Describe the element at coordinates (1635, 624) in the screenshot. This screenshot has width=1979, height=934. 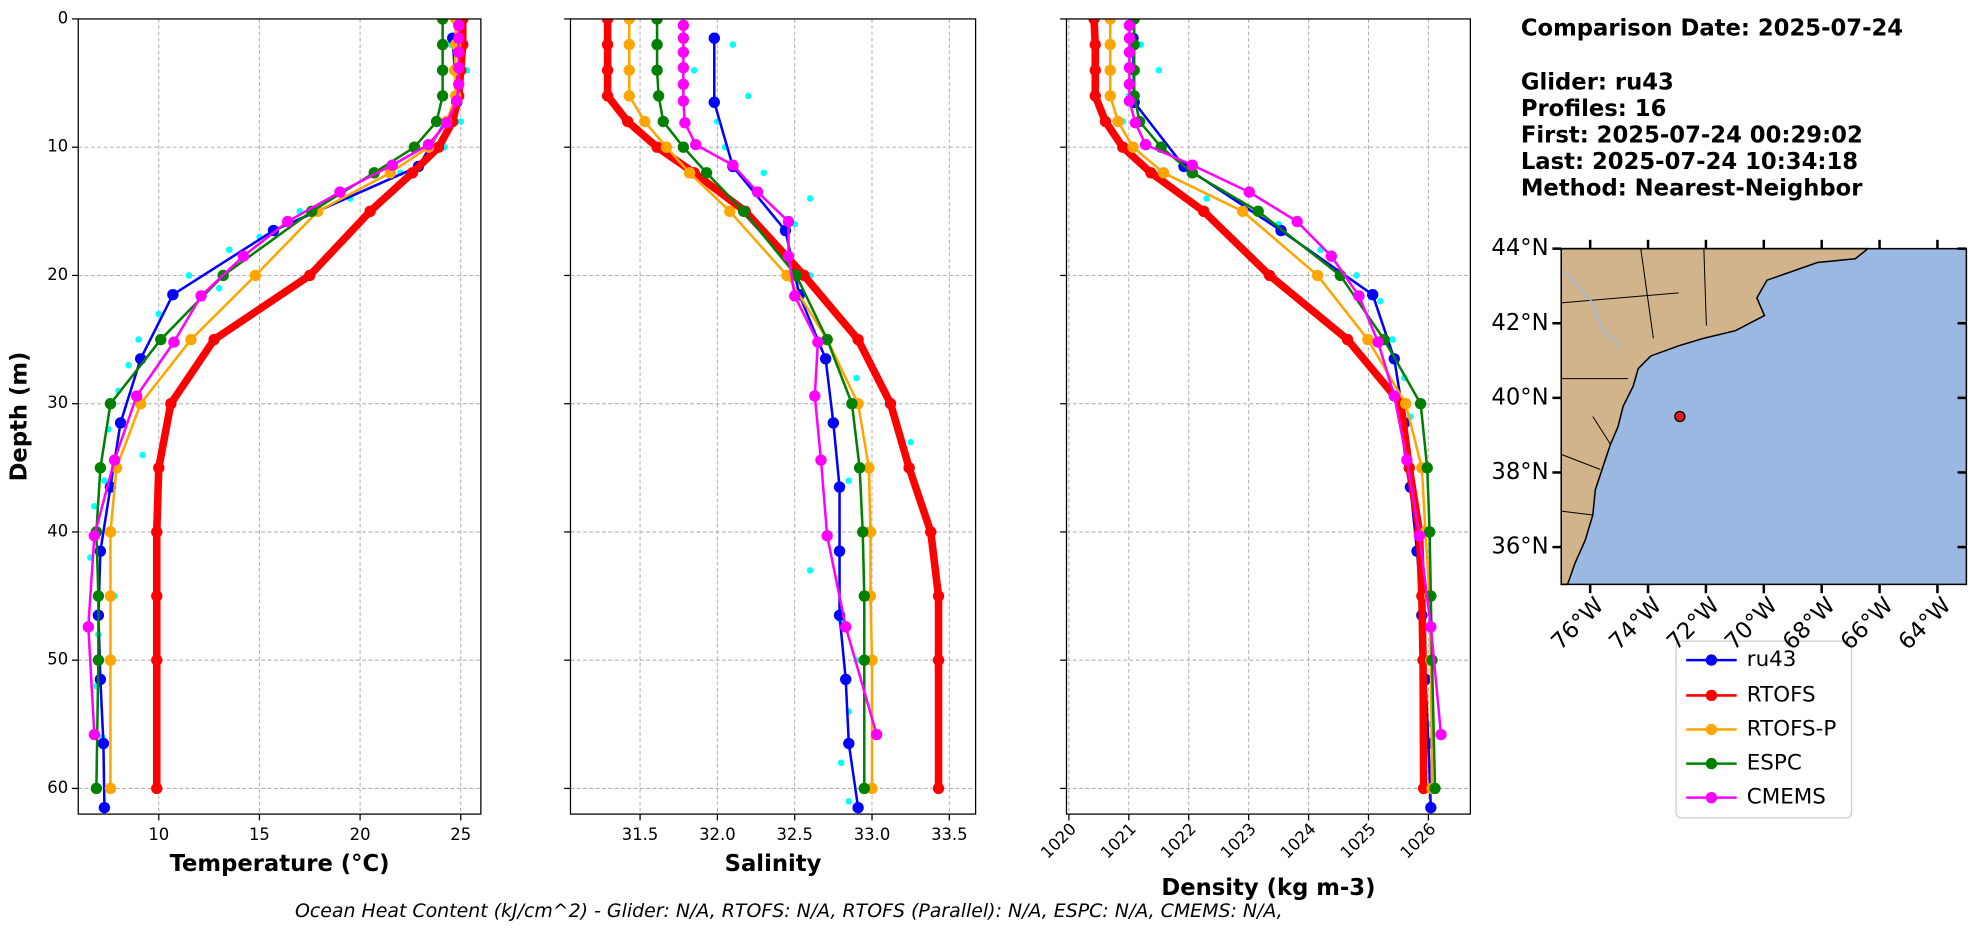
I see `x-tick-label: 74°W` at that location.